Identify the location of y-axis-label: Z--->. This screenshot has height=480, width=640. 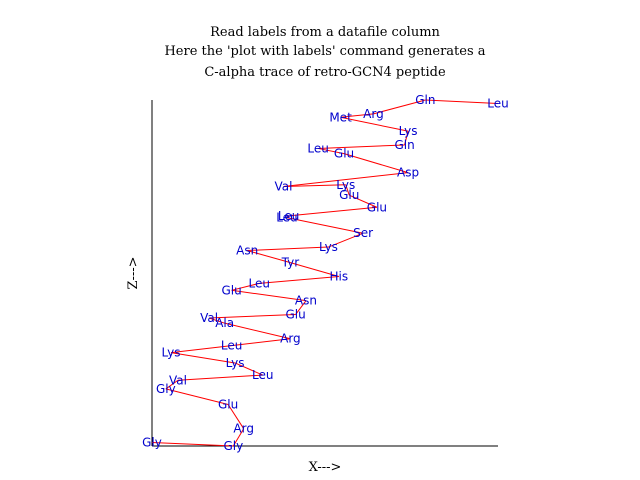
(133, 272).